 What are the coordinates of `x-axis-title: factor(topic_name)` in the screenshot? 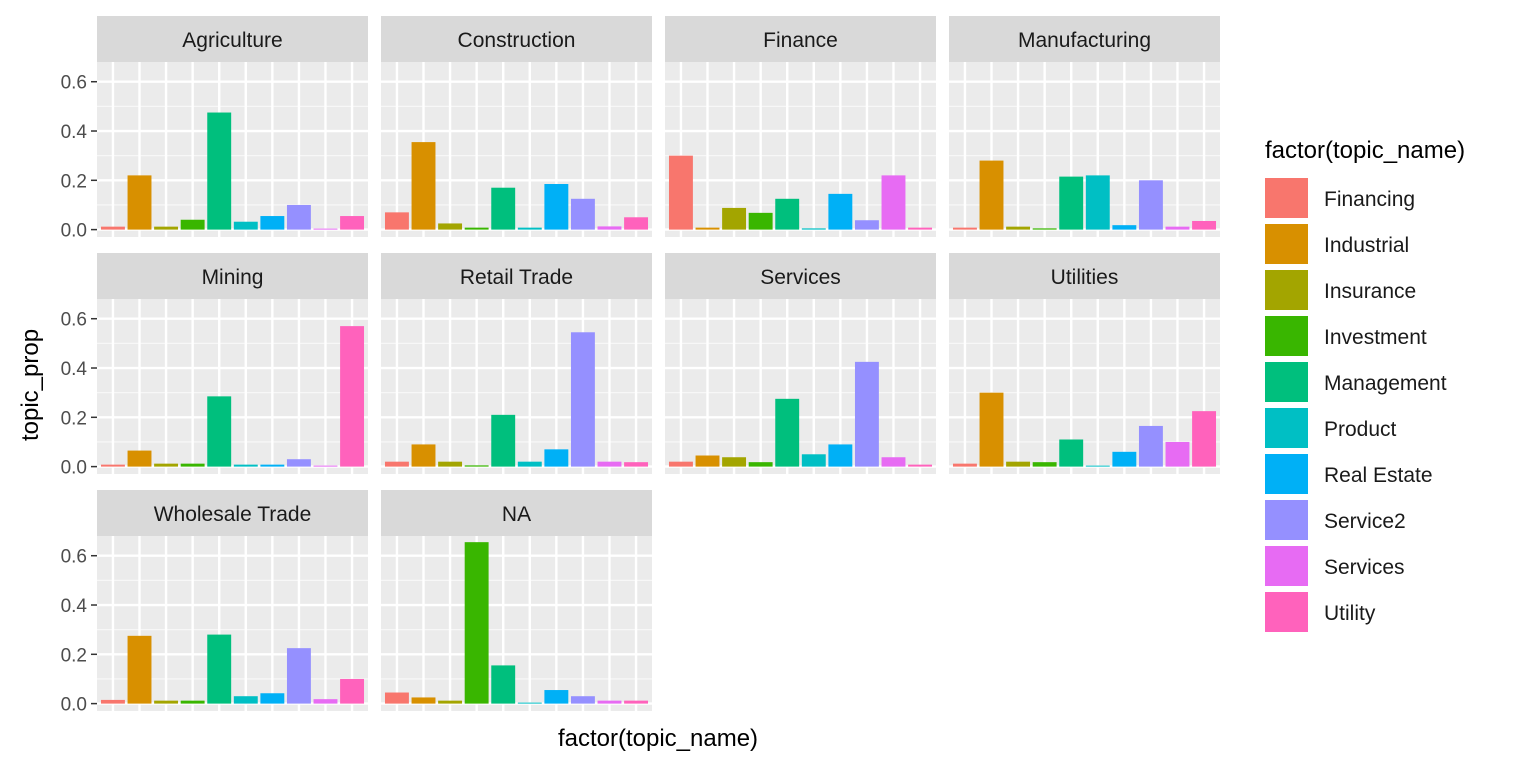 It's located at (658, 738).